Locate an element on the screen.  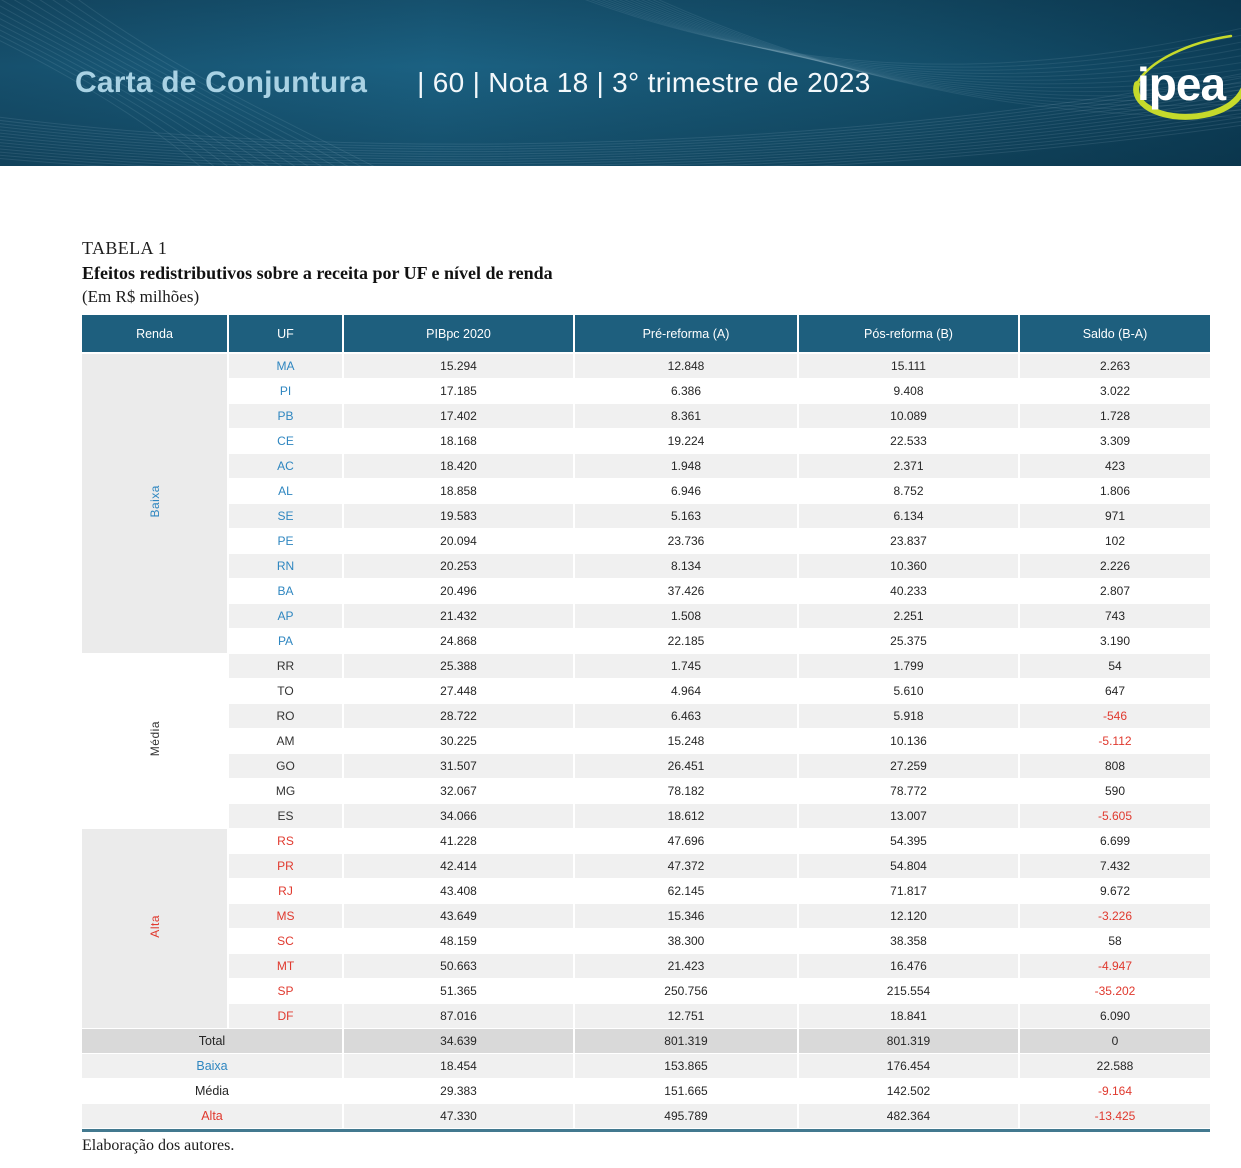
summary-pibpc-cell: 34.639 is located at coordinates (459, 1041).